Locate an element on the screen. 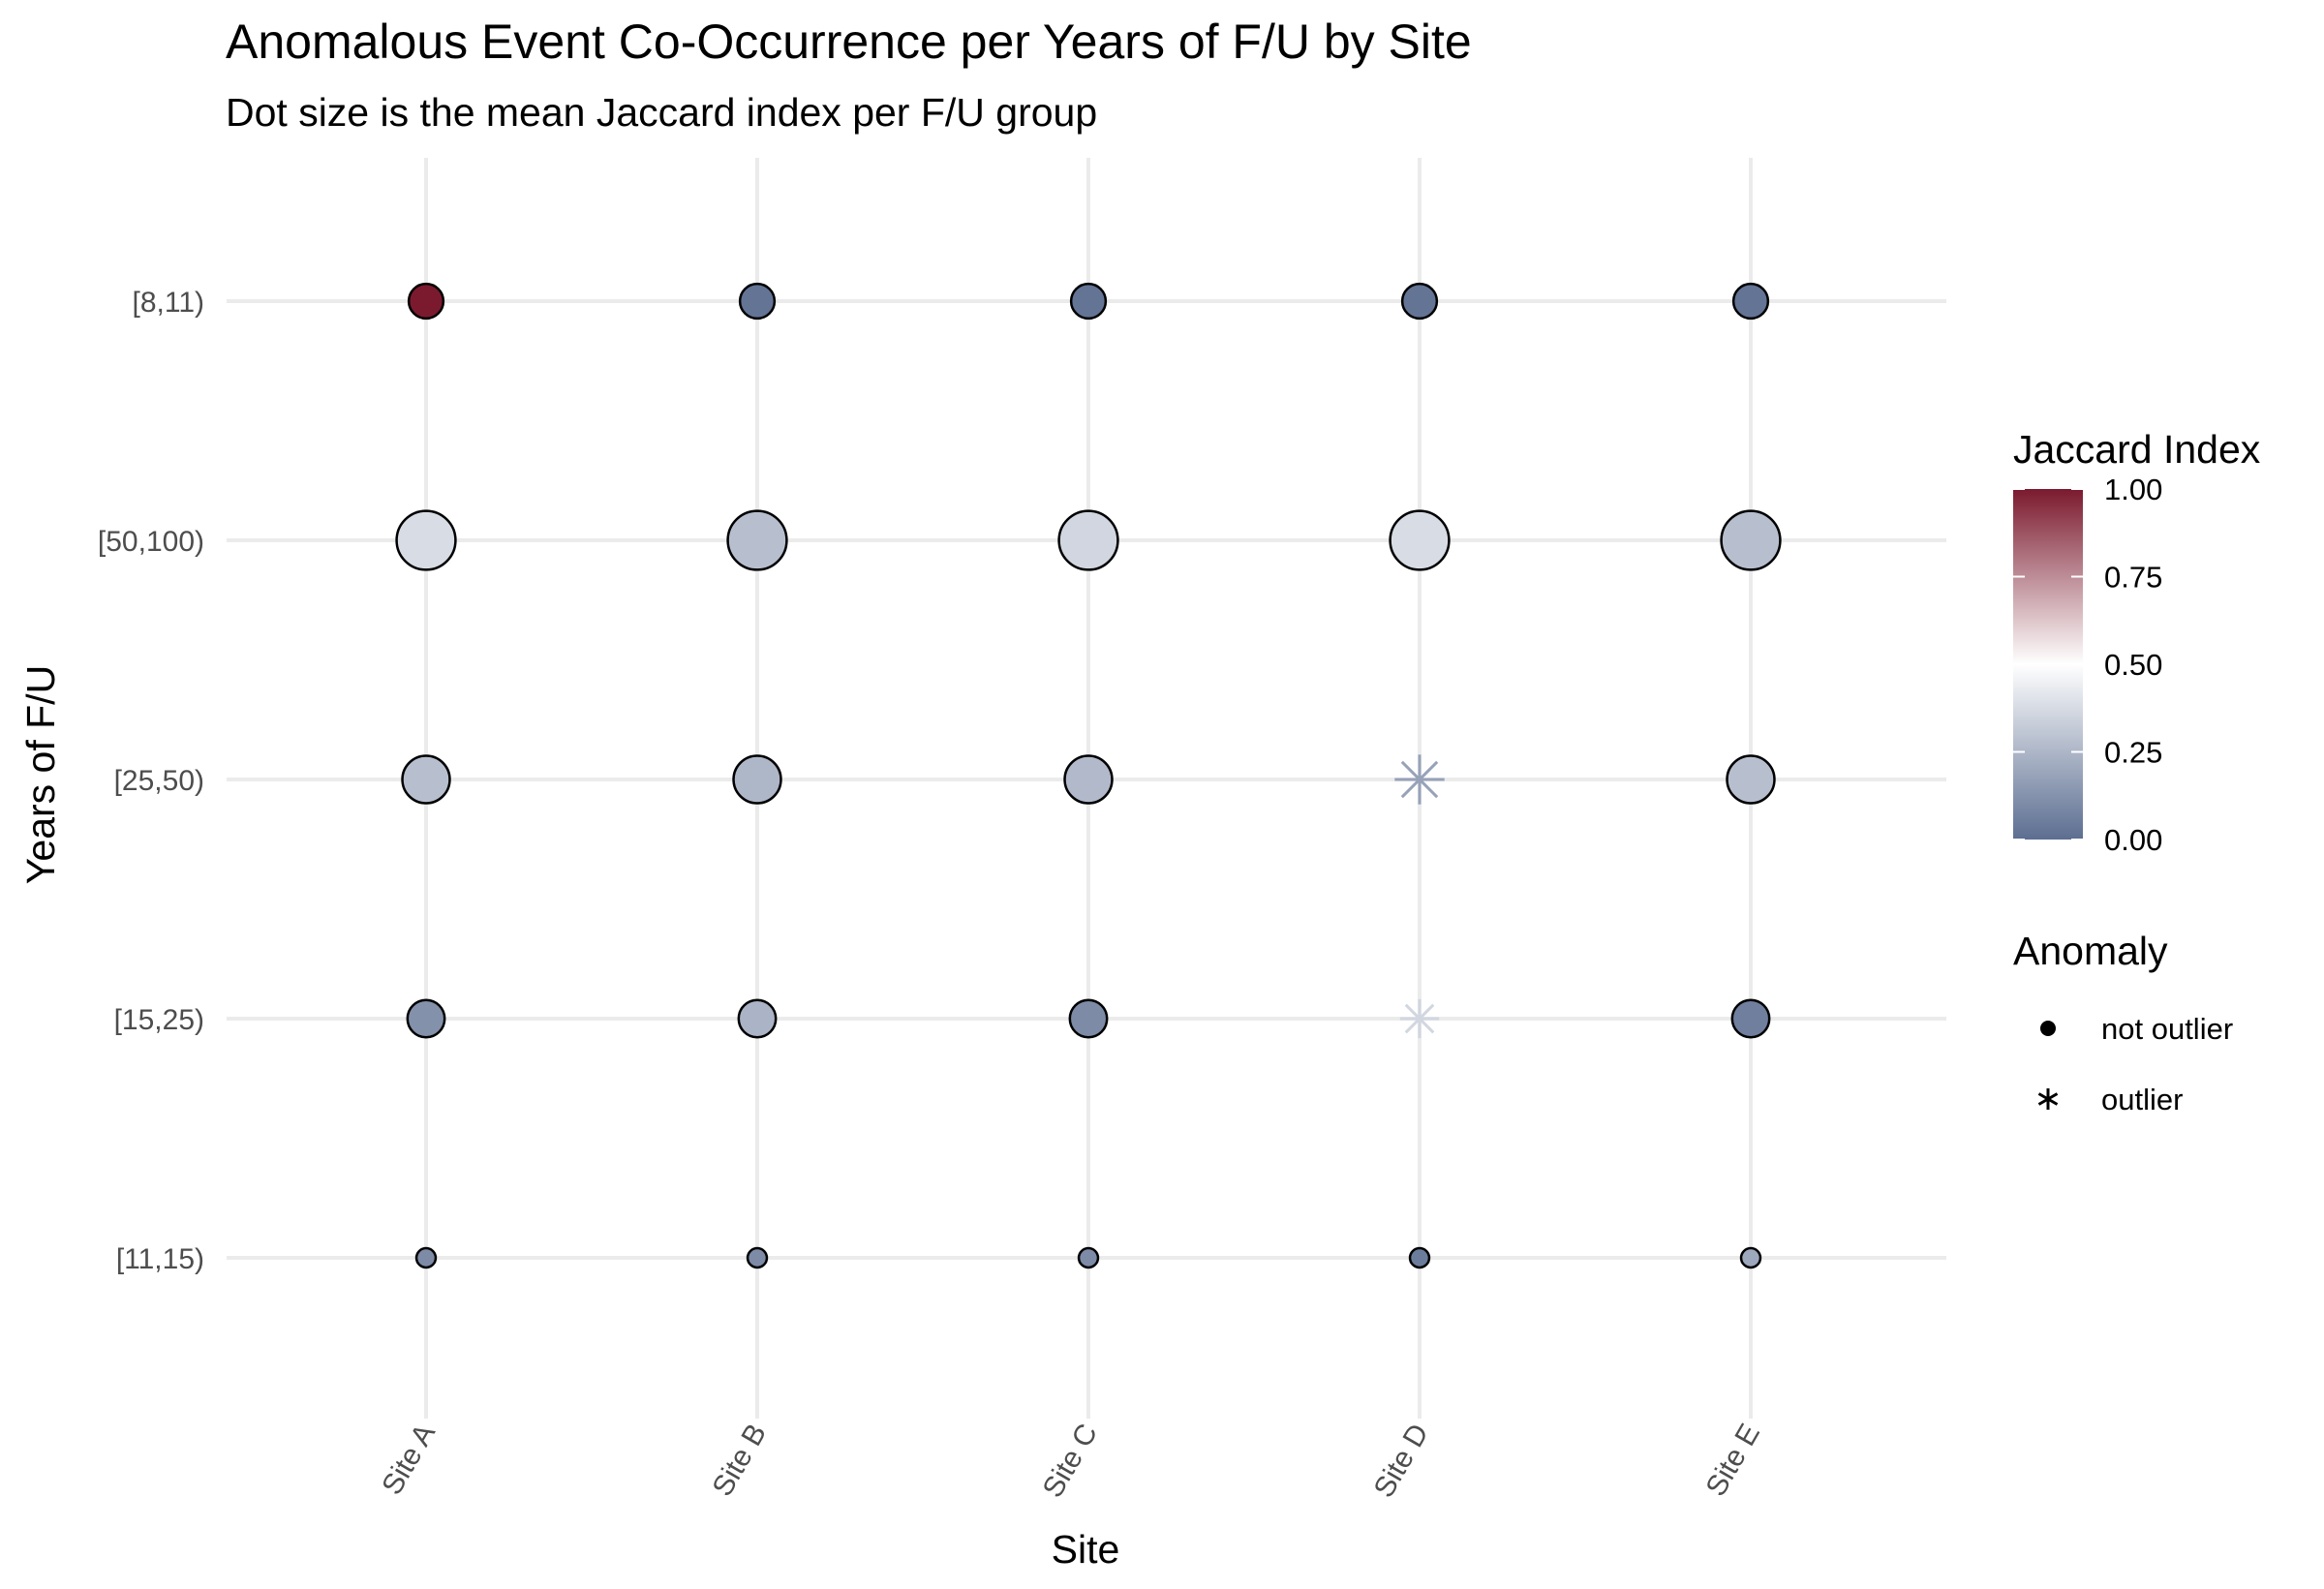 The height and width of the screenshot is (1589, 2324). x-tick-label: Site B is located at coordinates (739, 1460).